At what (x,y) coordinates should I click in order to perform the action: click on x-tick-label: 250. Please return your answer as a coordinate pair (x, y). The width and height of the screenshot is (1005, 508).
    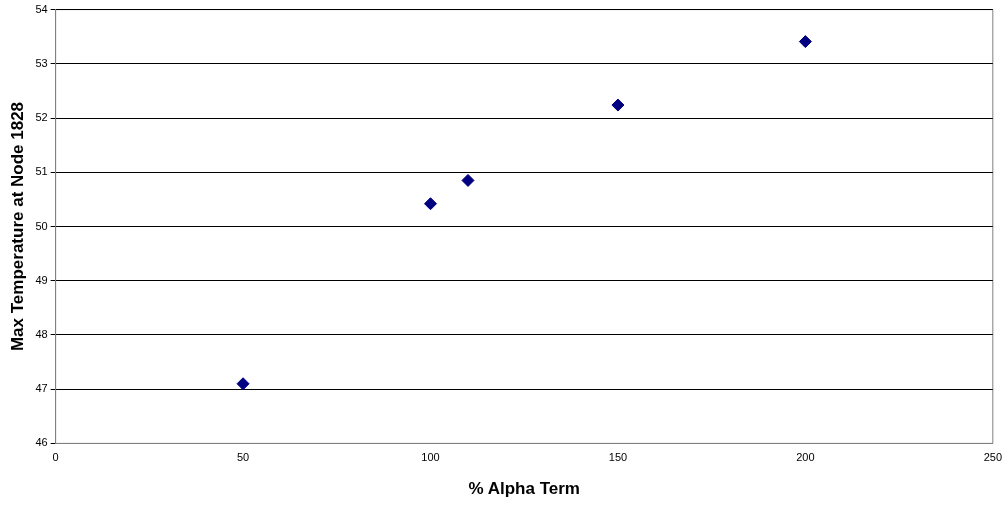
    Looking at the image, I should click on (992, 457).